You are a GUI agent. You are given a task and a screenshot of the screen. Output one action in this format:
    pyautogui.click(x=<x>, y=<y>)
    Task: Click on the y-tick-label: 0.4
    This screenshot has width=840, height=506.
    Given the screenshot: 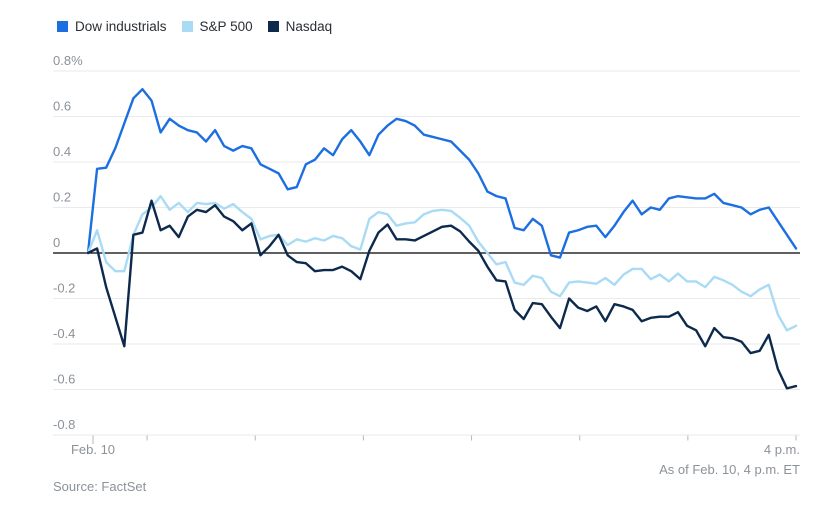 What is the action you would take?
    pyautogui.click(x=62, y=151)
    